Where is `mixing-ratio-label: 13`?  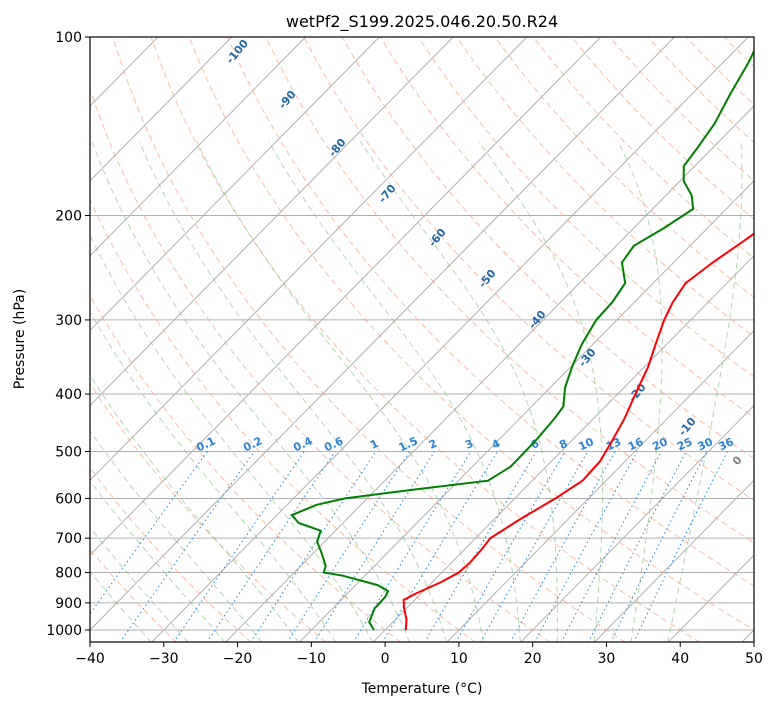 mixing-ratio-label: 13 is located at coordinates (613, 444).